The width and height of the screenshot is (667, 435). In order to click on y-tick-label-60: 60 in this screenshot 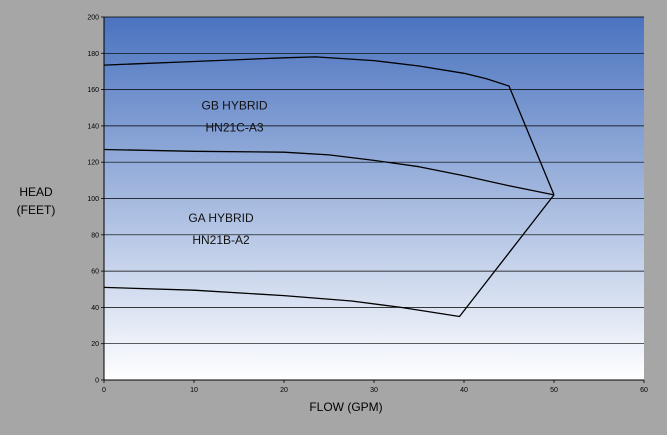, I will do `click(95, 272)`.